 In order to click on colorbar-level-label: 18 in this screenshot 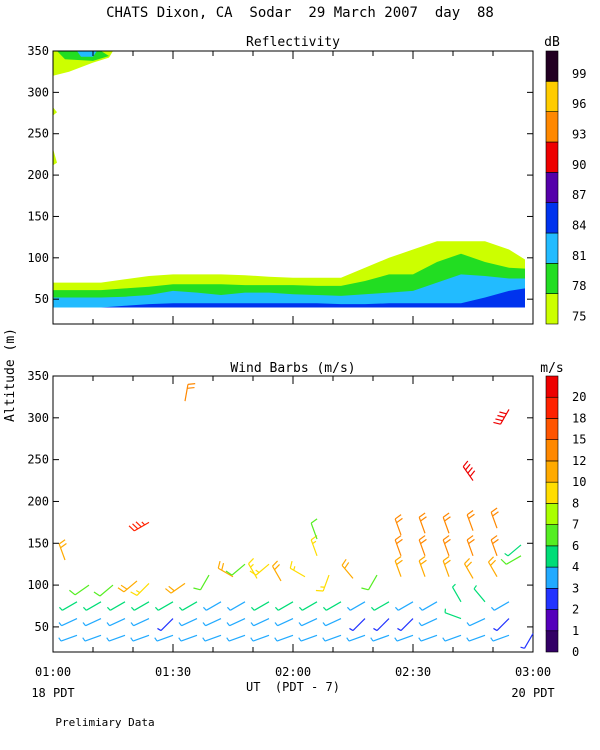, I will do `click(579, 418)`.